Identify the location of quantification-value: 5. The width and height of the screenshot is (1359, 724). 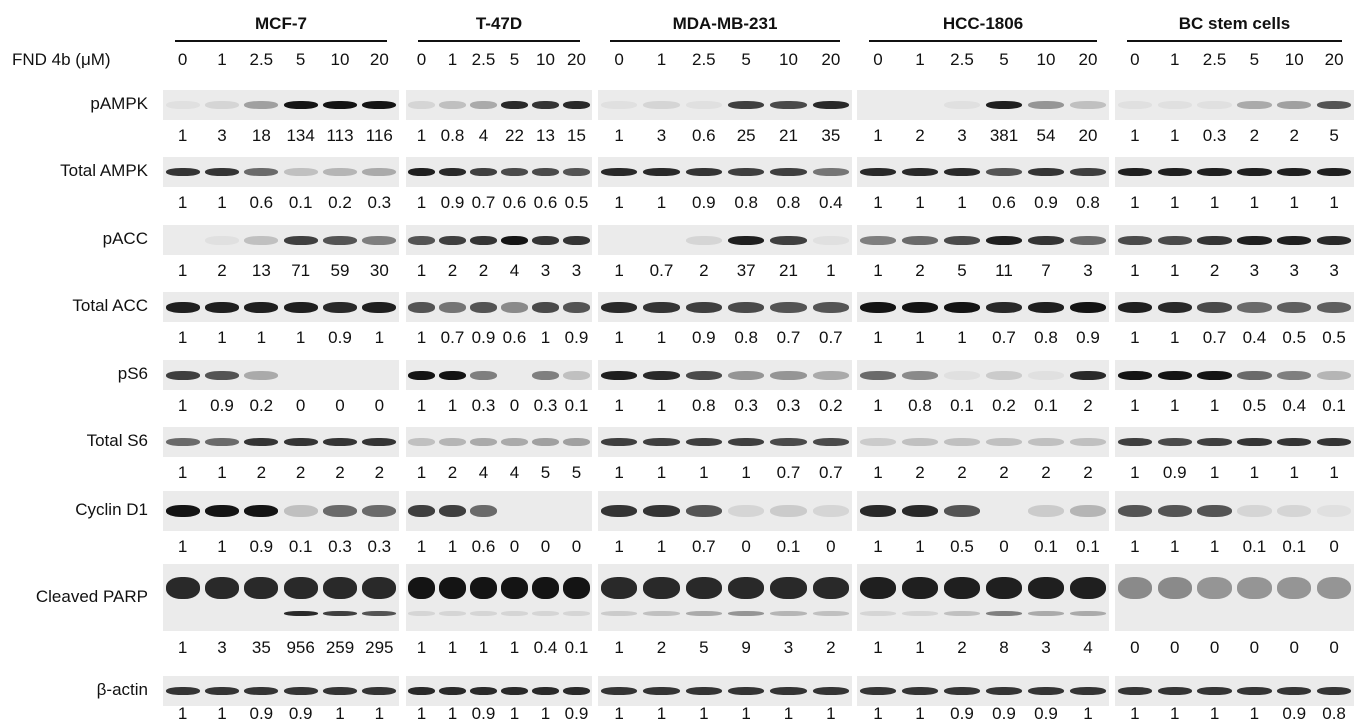
(1334, 135).